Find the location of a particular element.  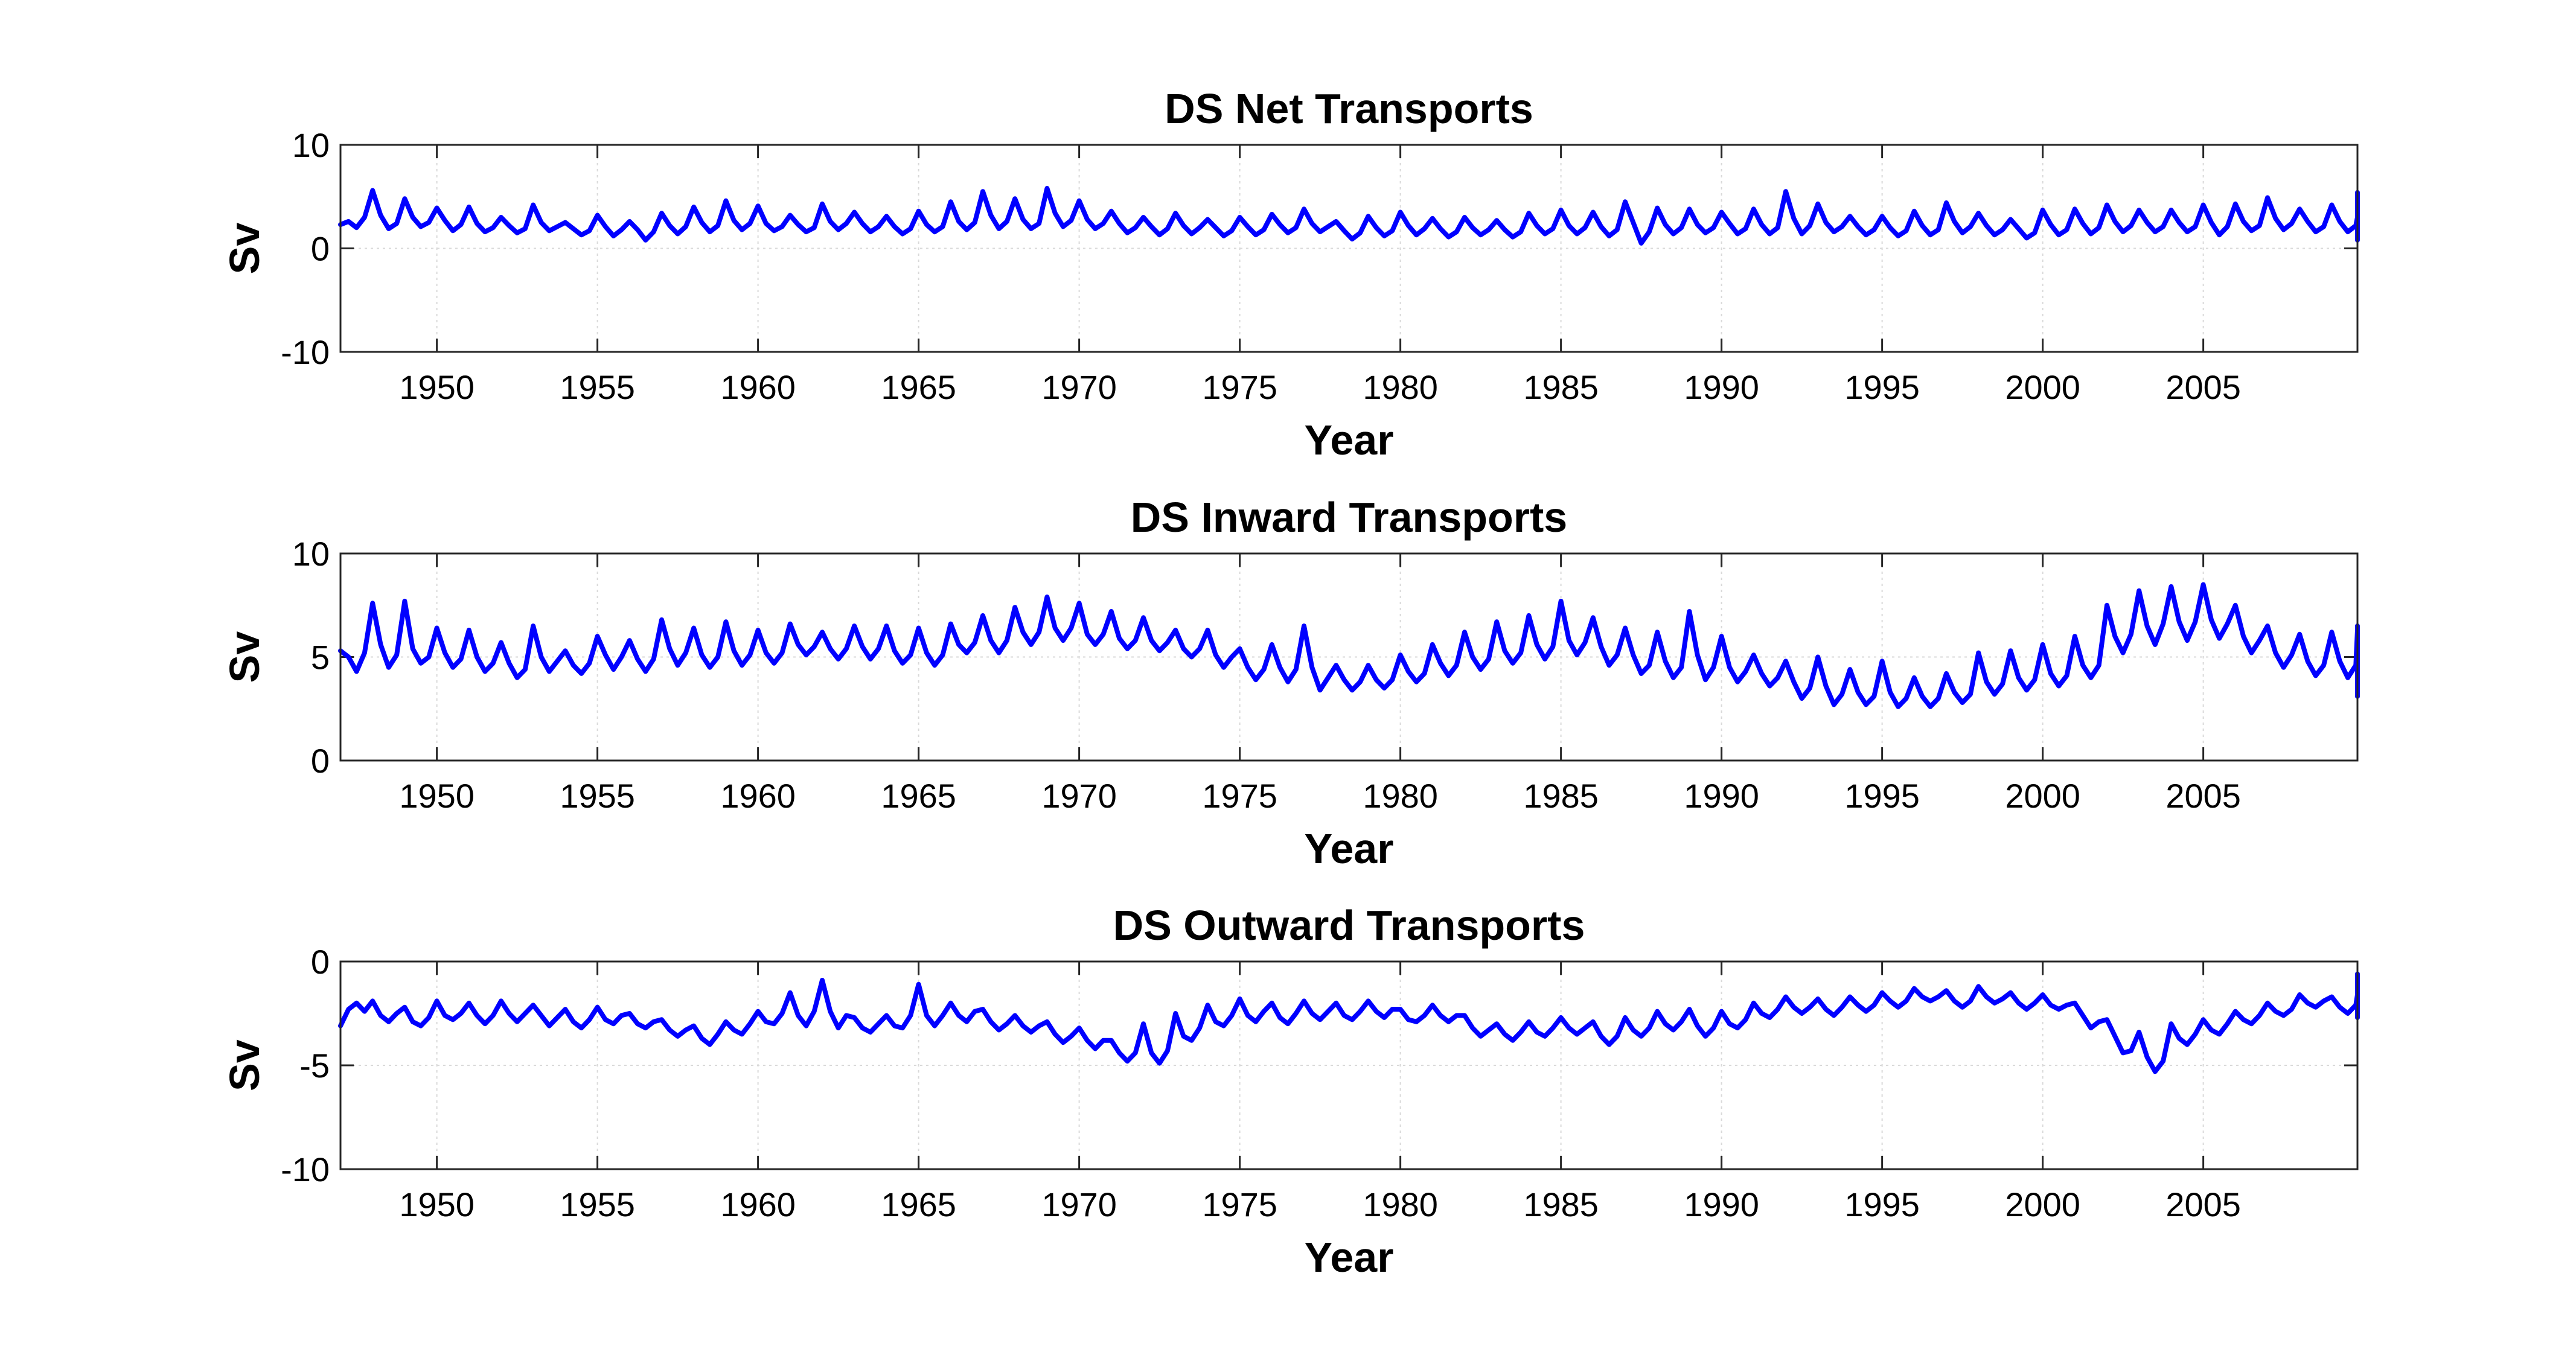

y-tick-labels: -10 0 10 is located at coordinates (306, 249).